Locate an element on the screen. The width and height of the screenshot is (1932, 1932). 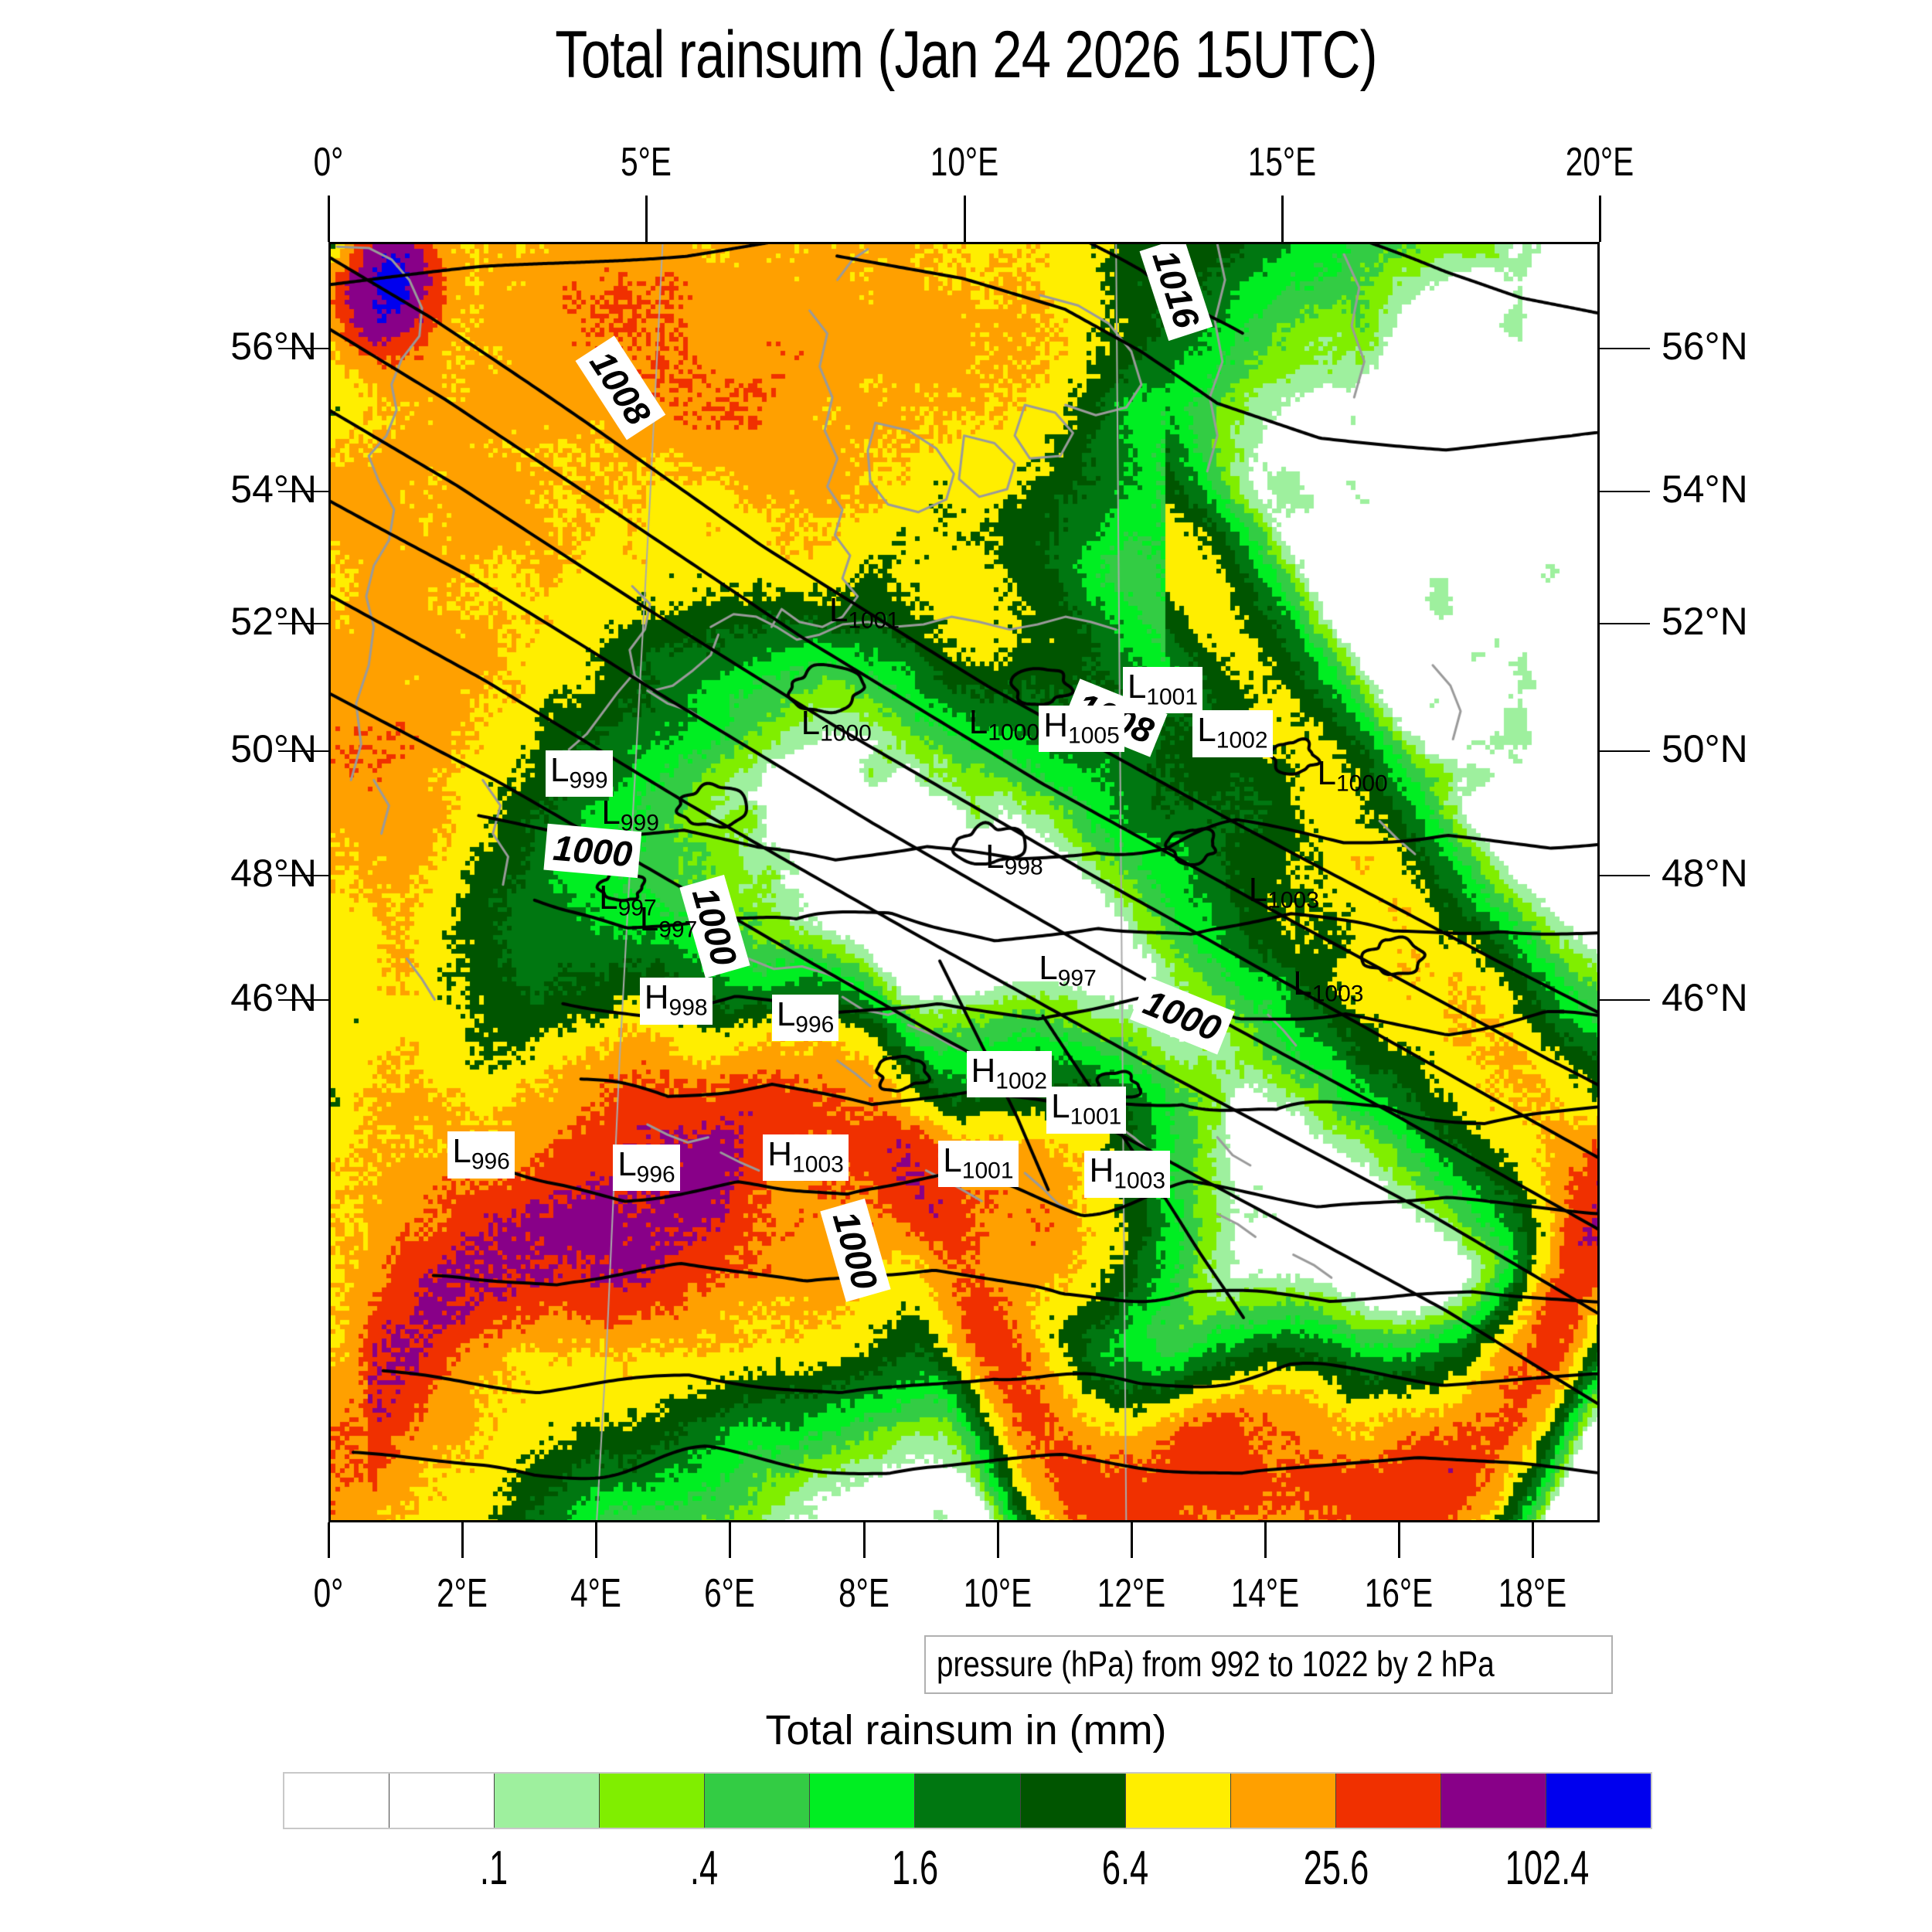
tick-label-lat-right-3: 50°N is located at coordinates (1705, 749).